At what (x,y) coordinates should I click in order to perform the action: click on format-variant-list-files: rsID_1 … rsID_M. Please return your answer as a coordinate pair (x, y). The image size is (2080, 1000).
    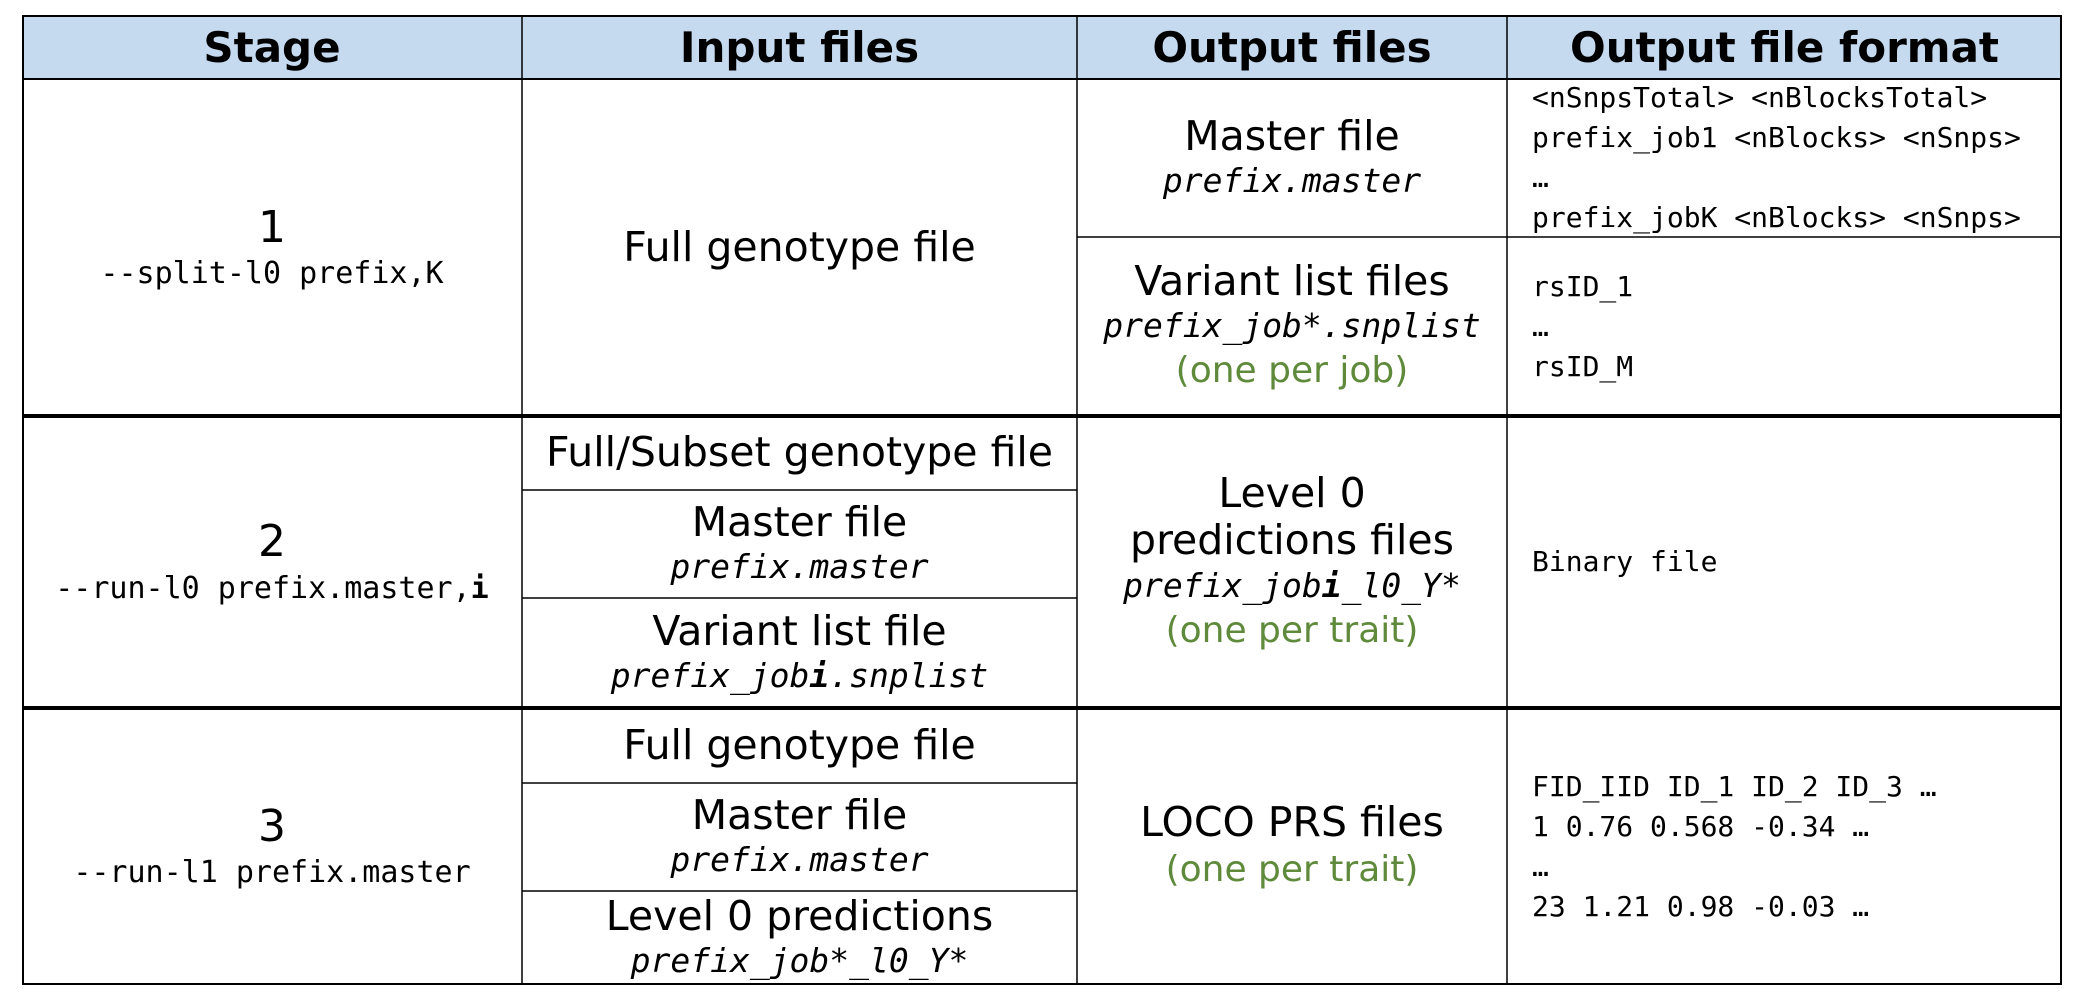
    Looking at the image, I should click on (1784, 326).